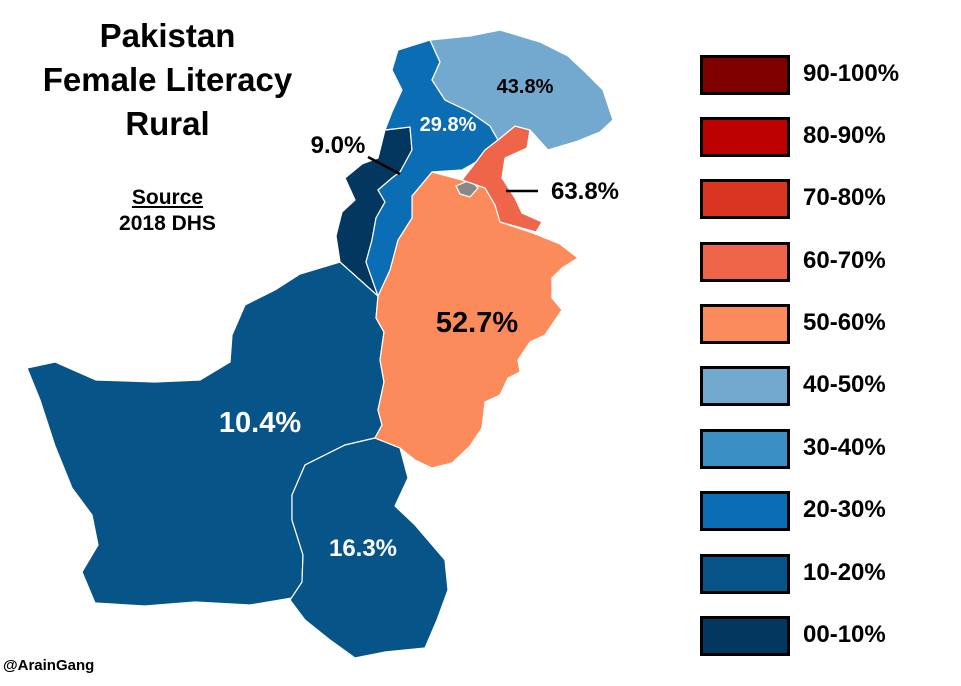 The image size is (961, 686). I want to click on legend-item: 90-100%, so click(825, 77).